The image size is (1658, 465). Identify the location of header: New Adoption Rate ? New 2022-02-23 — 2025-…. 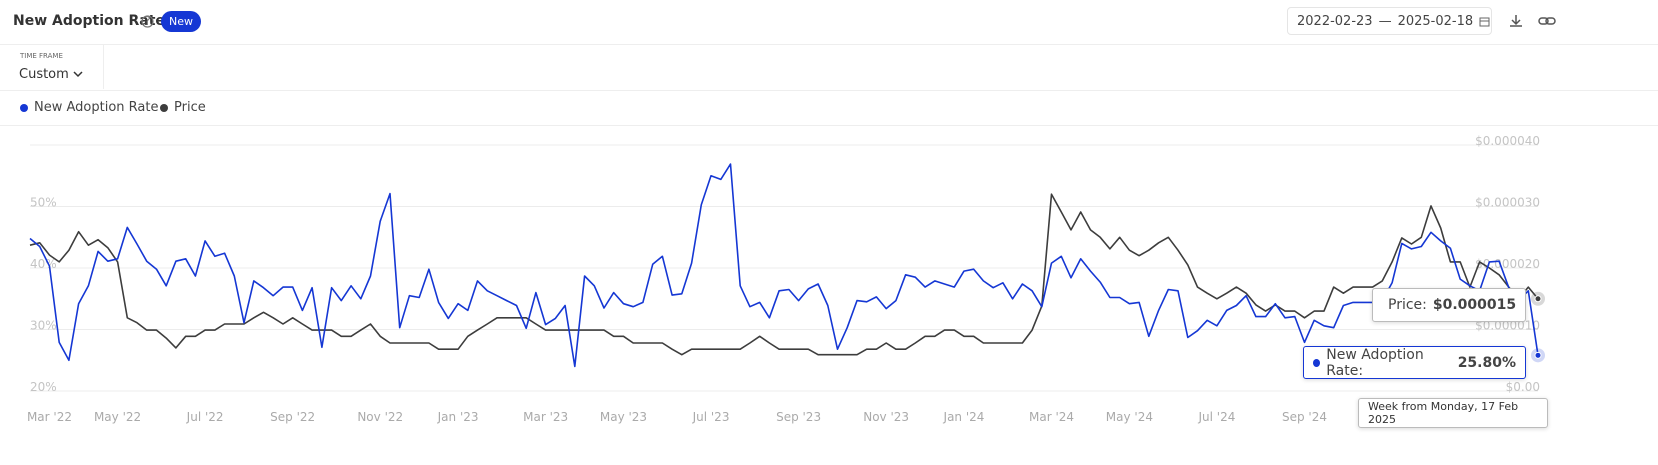
(829, 22).